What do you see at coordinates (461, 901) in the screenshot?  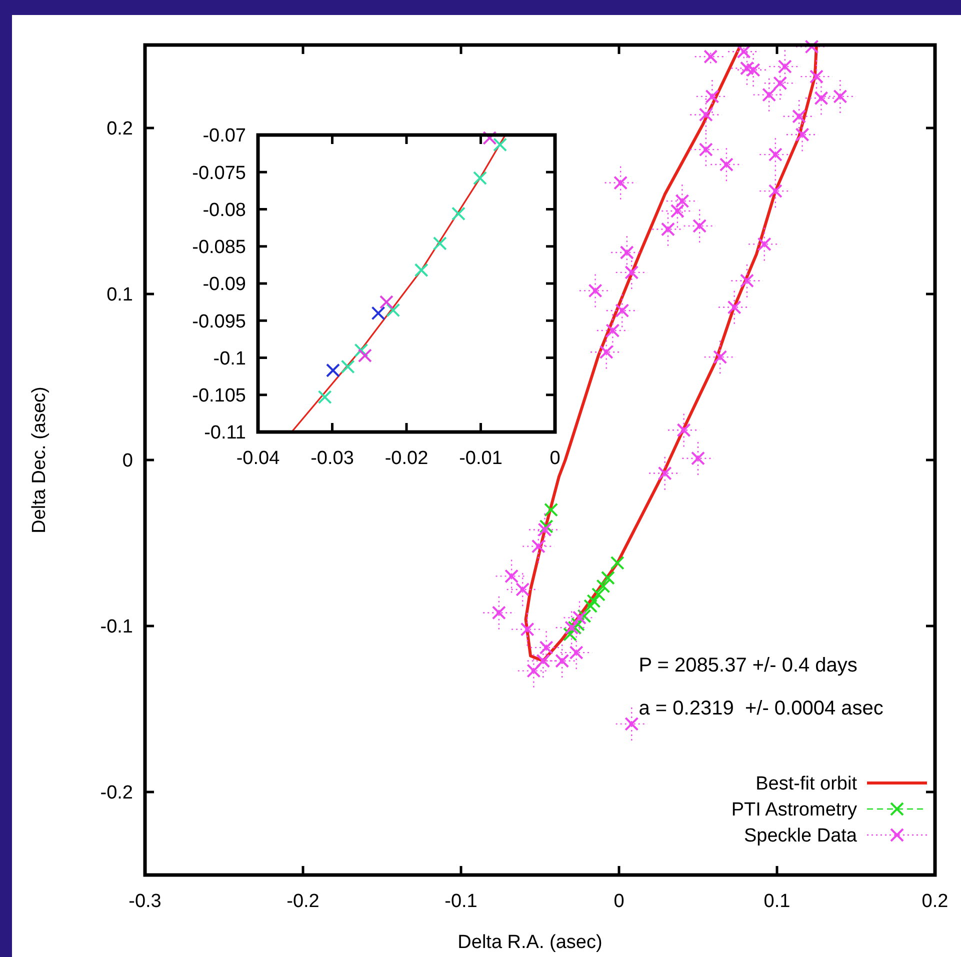 I see `x-tick-label: -0.1` at bounding box center [461, 901].